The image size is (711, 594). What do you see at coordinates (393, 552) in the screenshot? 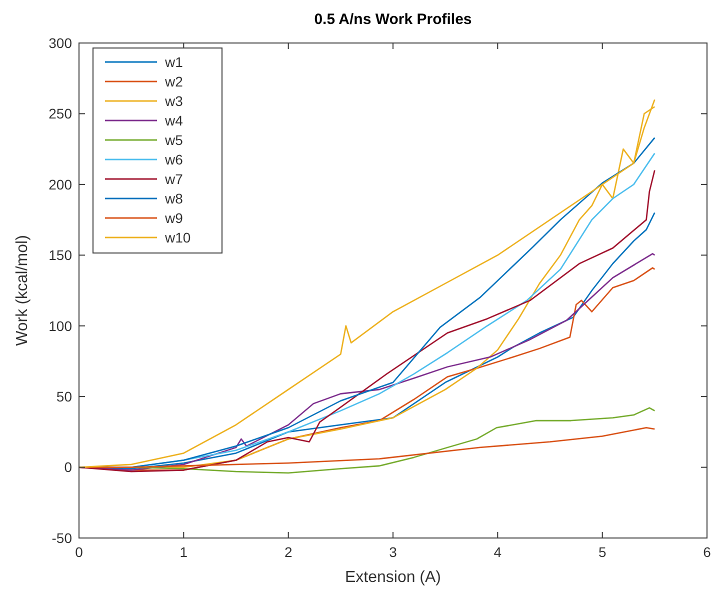
I see `x-tick-label: 3` at bounding box center [393, 552].